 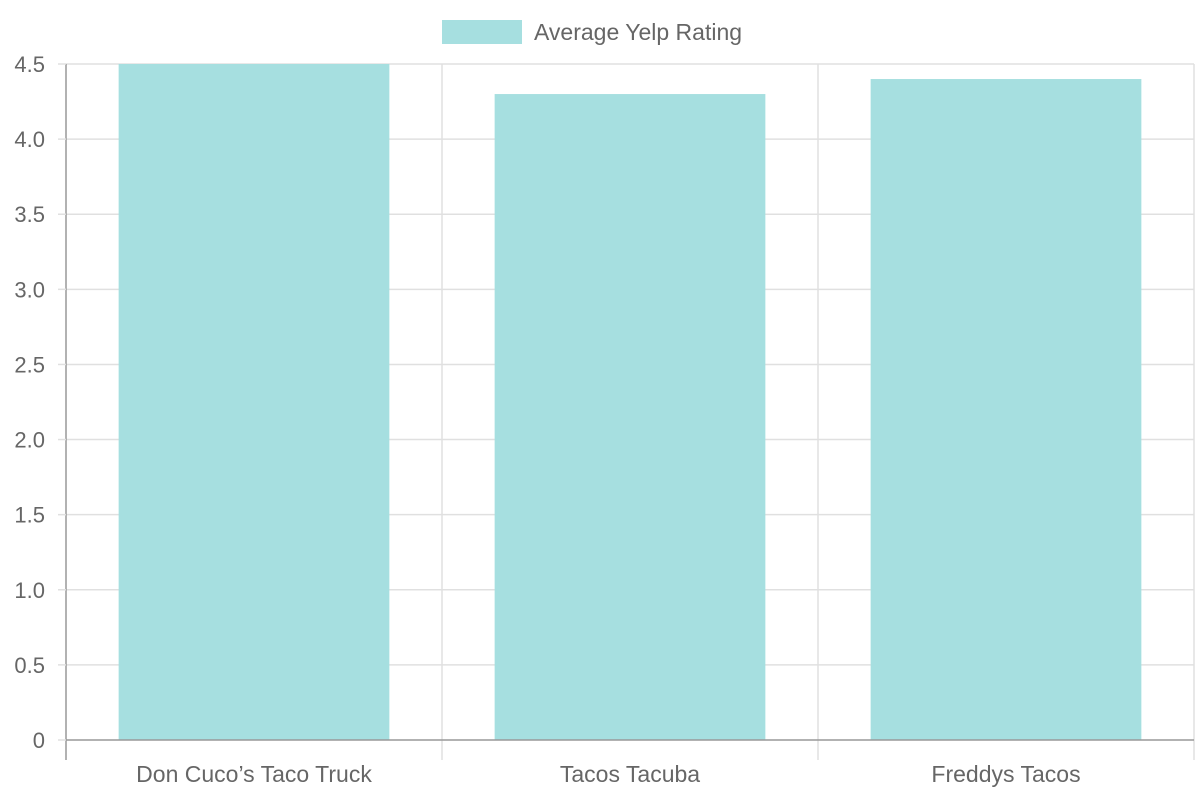 I want to click on y-tick-label: 0.5, so click(x=29, y=665).